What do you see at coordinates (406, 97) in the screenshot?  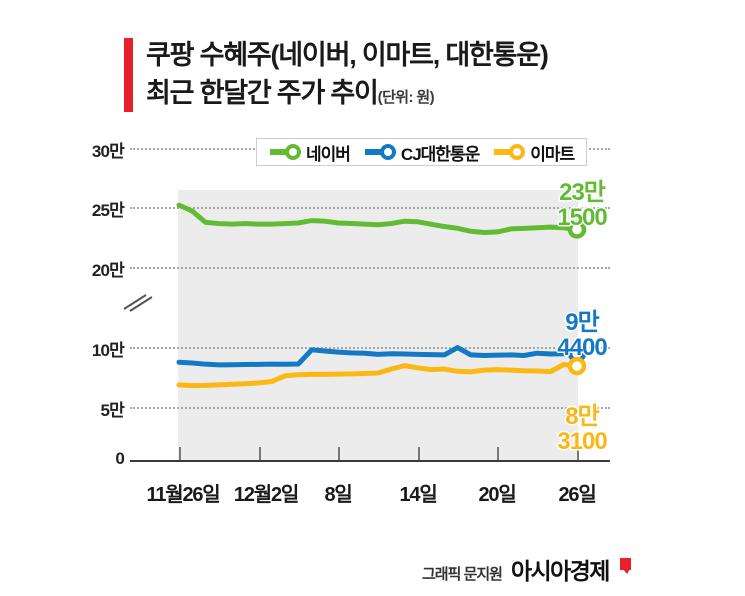 I see `title-unit-note: (단위: 원)` at bounding box center [406, 97].